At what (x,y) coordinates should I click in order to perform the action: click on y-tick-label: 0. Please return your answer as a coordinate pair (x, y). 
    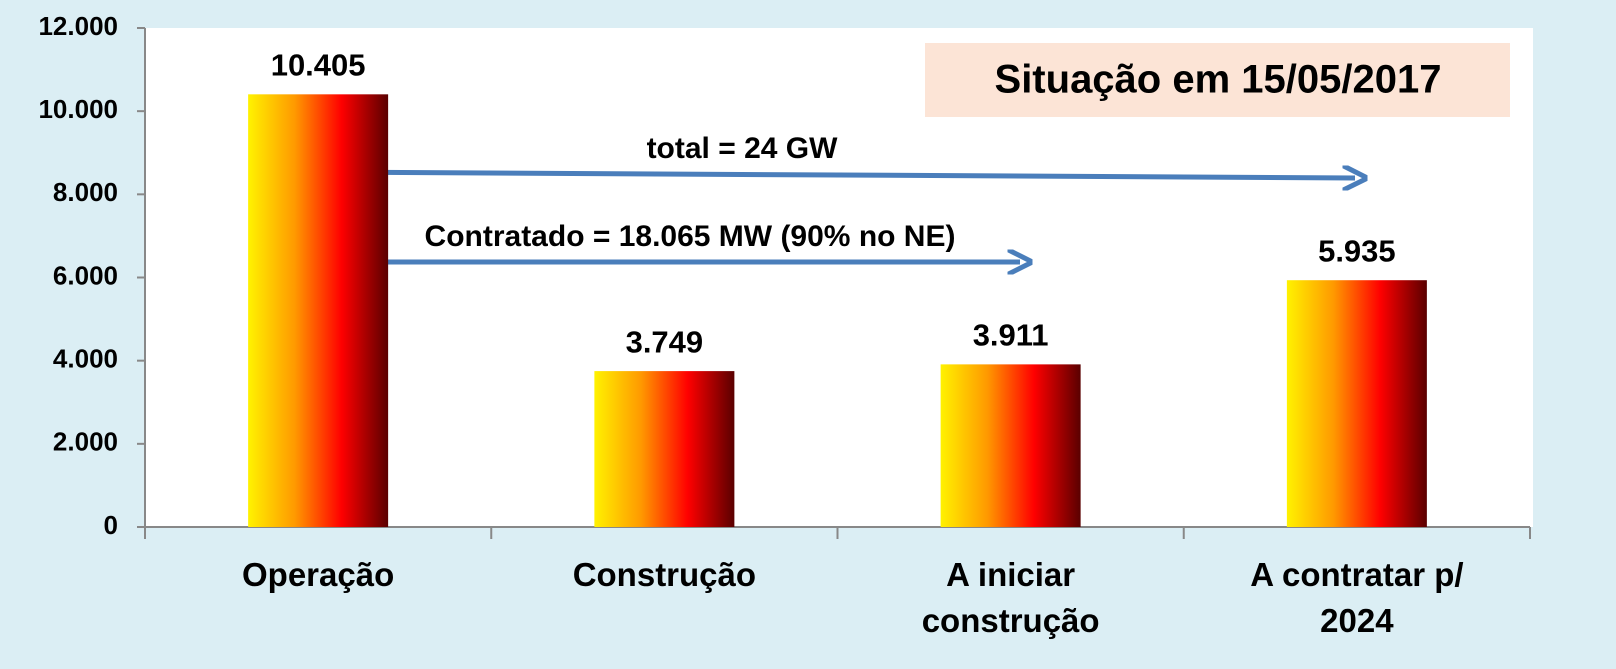
    Looking at the image, I should click on (111, 525).